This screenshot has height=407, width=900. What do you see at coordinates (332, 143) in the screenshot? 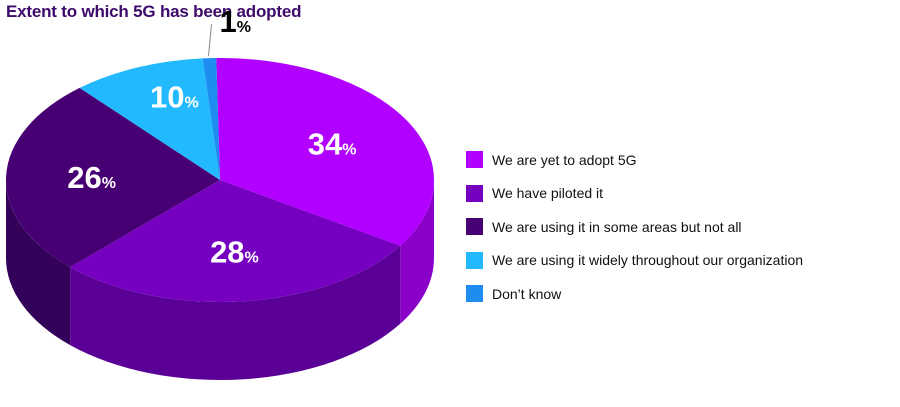
I see `pie-slice-label: 34%` at bounding box center [332, 143].